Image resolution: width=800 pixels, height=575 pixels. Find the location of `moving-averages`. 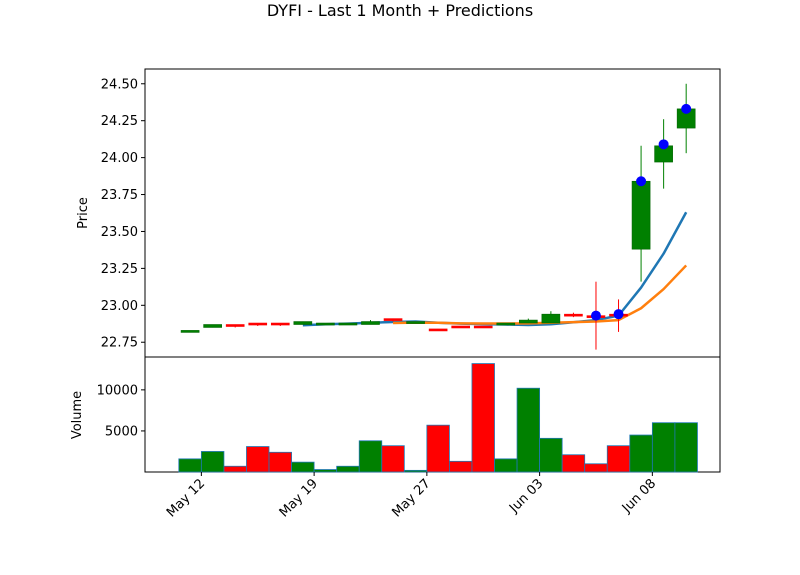

moving-averages is located at coordinates (495, 269).